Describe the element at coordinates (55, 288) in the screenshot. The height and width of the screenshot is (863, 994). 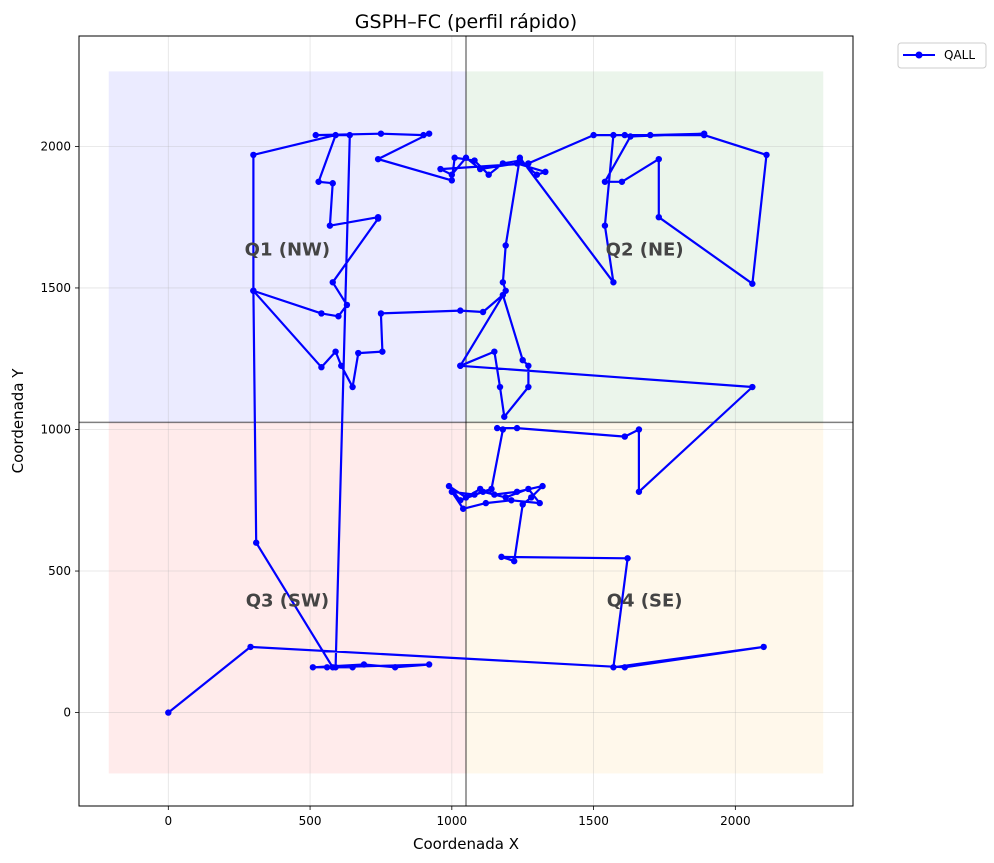
I see `y-tick-label-1500: 1500` at that location.